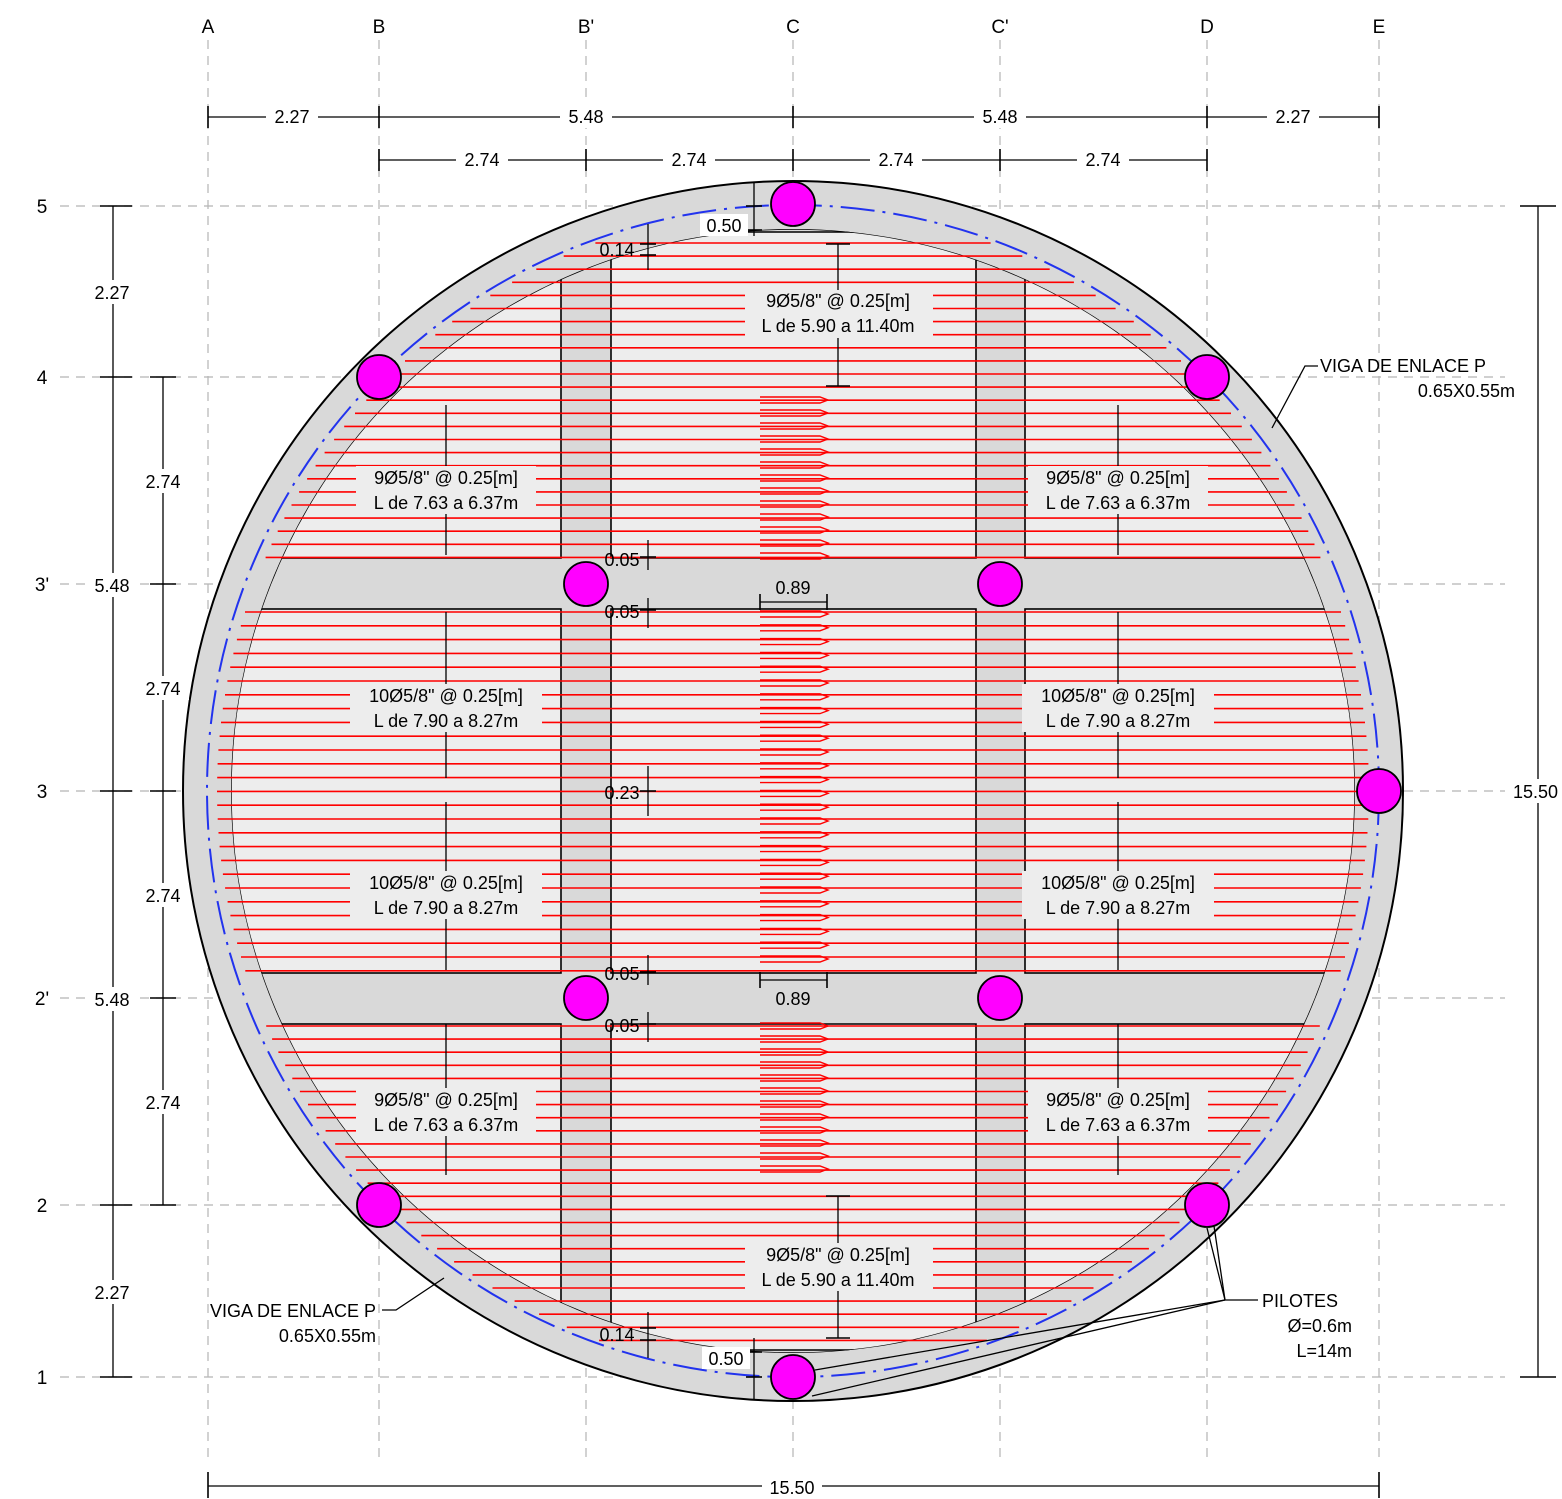 The height and width of the screenshot is (1499, 1562). What do you see at coordinates (616, 1335) in the screenshot?
I see `dim-cover-bottom: 0.14` at bounding box center [616, 1335].